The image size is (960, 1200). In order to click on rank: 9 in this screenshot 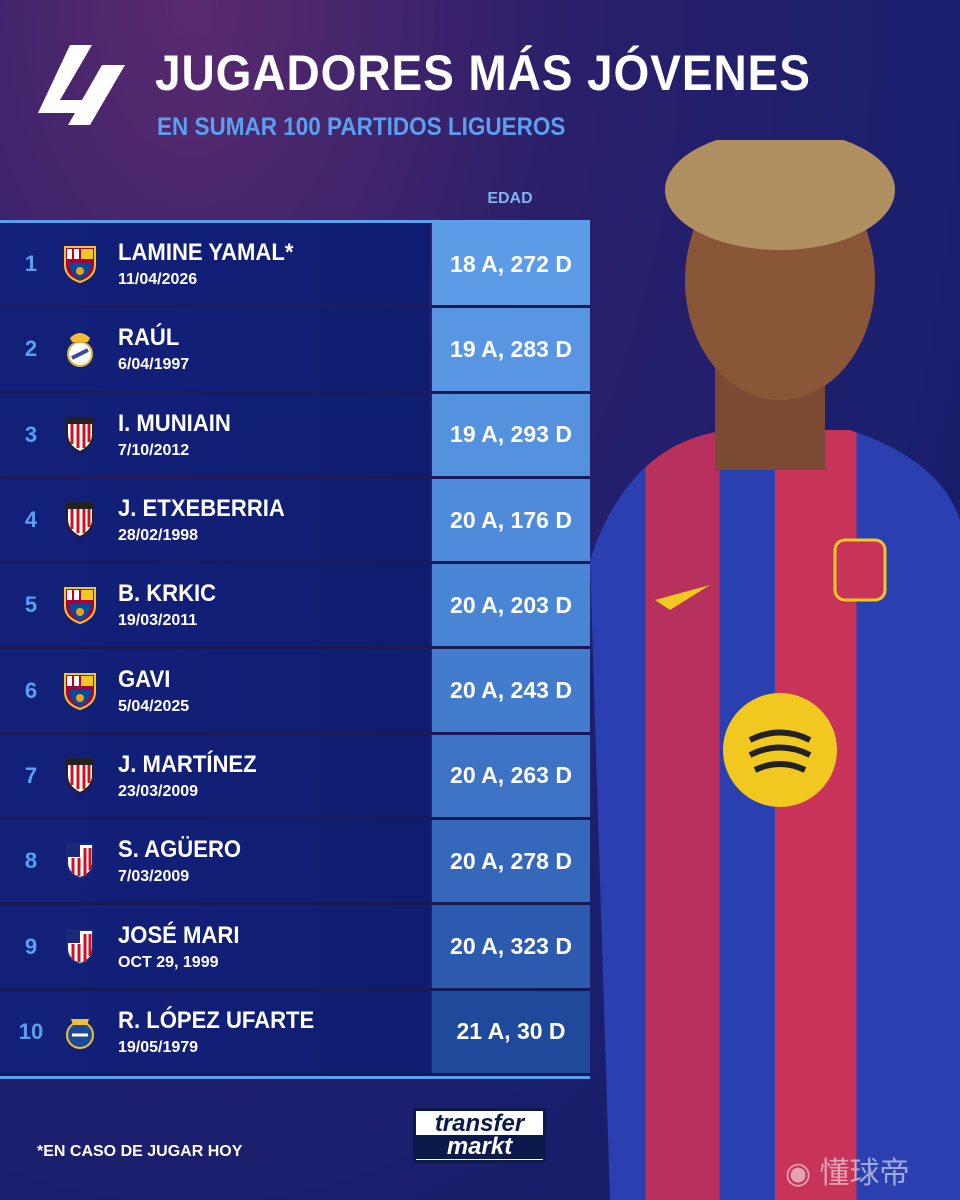, I will do `click(31, 946)`.